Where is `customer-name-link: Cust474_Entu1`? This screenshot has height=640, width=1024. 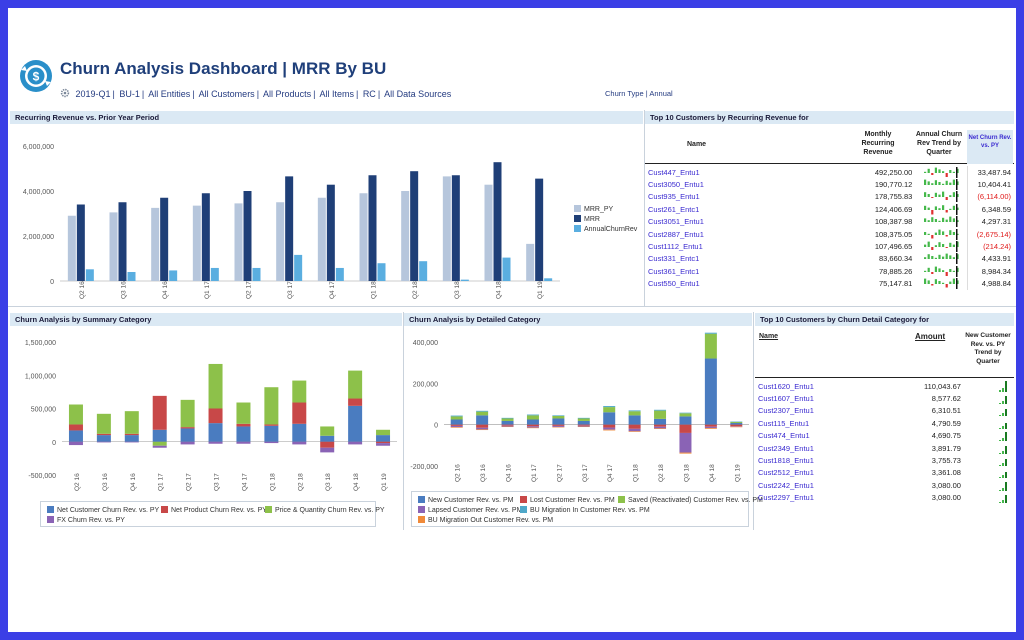
customer-name-link: Cust474_Entu1 is located at coordinates (784, 436).